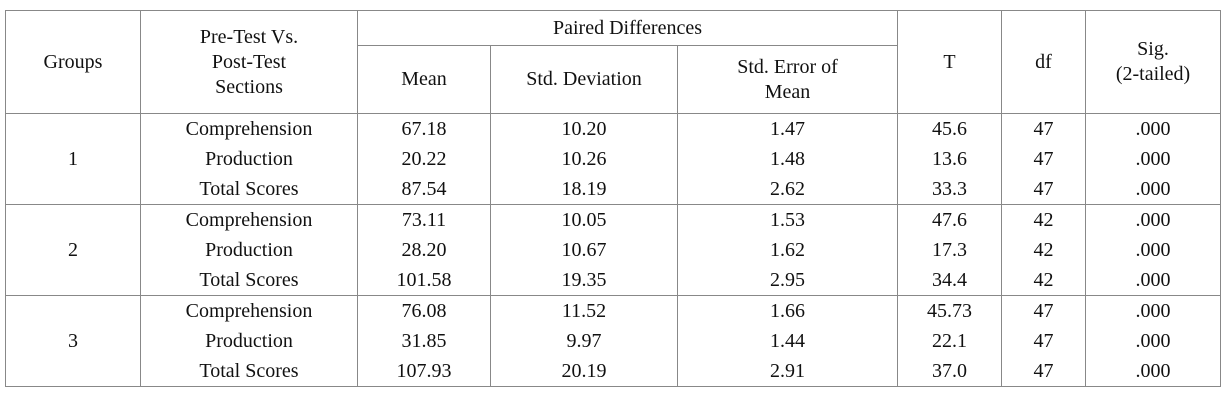 The width and height of the screenshot is (1225, 403). Describe the element at coordinates (73, 159) in the screenshot. I see `group-cell: 1` at that location.